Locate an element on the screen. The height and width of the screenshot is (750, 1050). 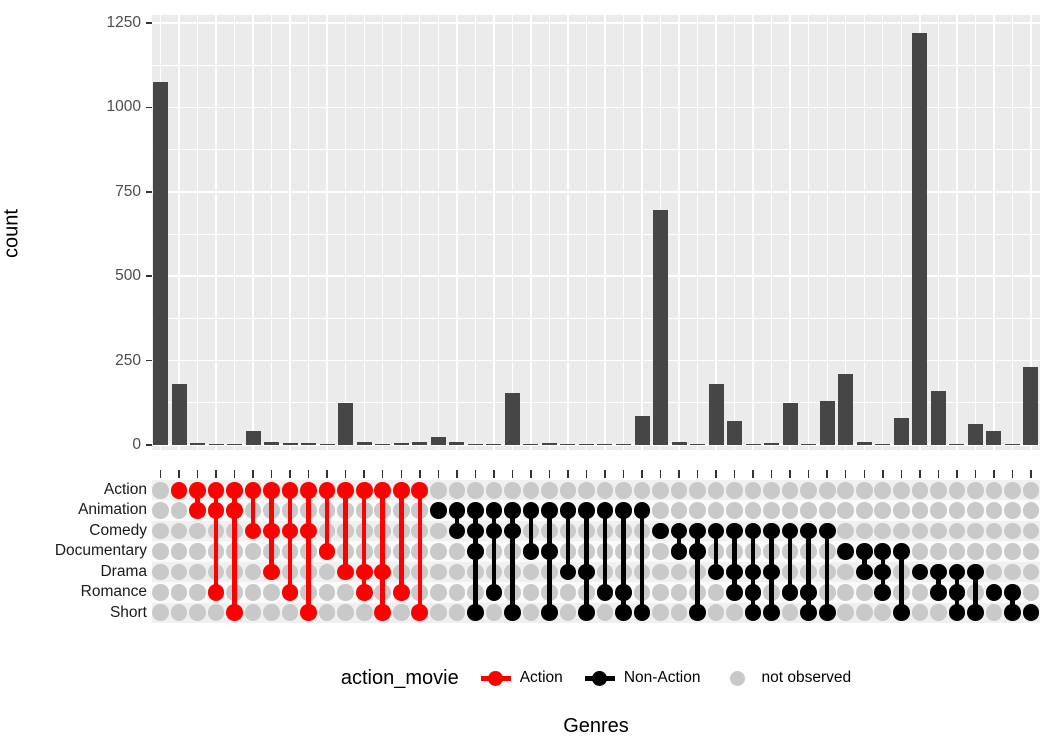
legend-item-not-observed: not observed is located at coordinates (787, 678).